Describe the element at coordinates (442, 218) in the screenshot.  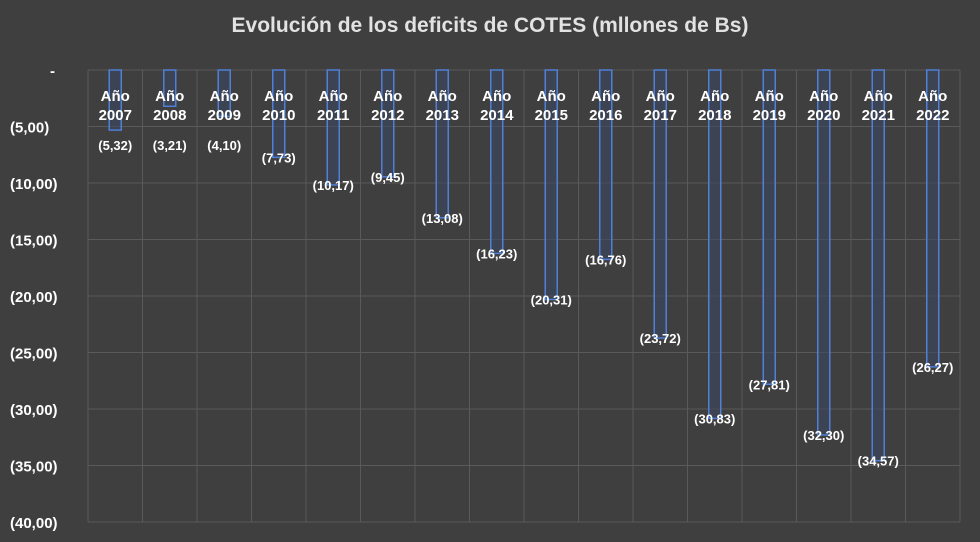
I see `data-label: (13,08)` at that location.